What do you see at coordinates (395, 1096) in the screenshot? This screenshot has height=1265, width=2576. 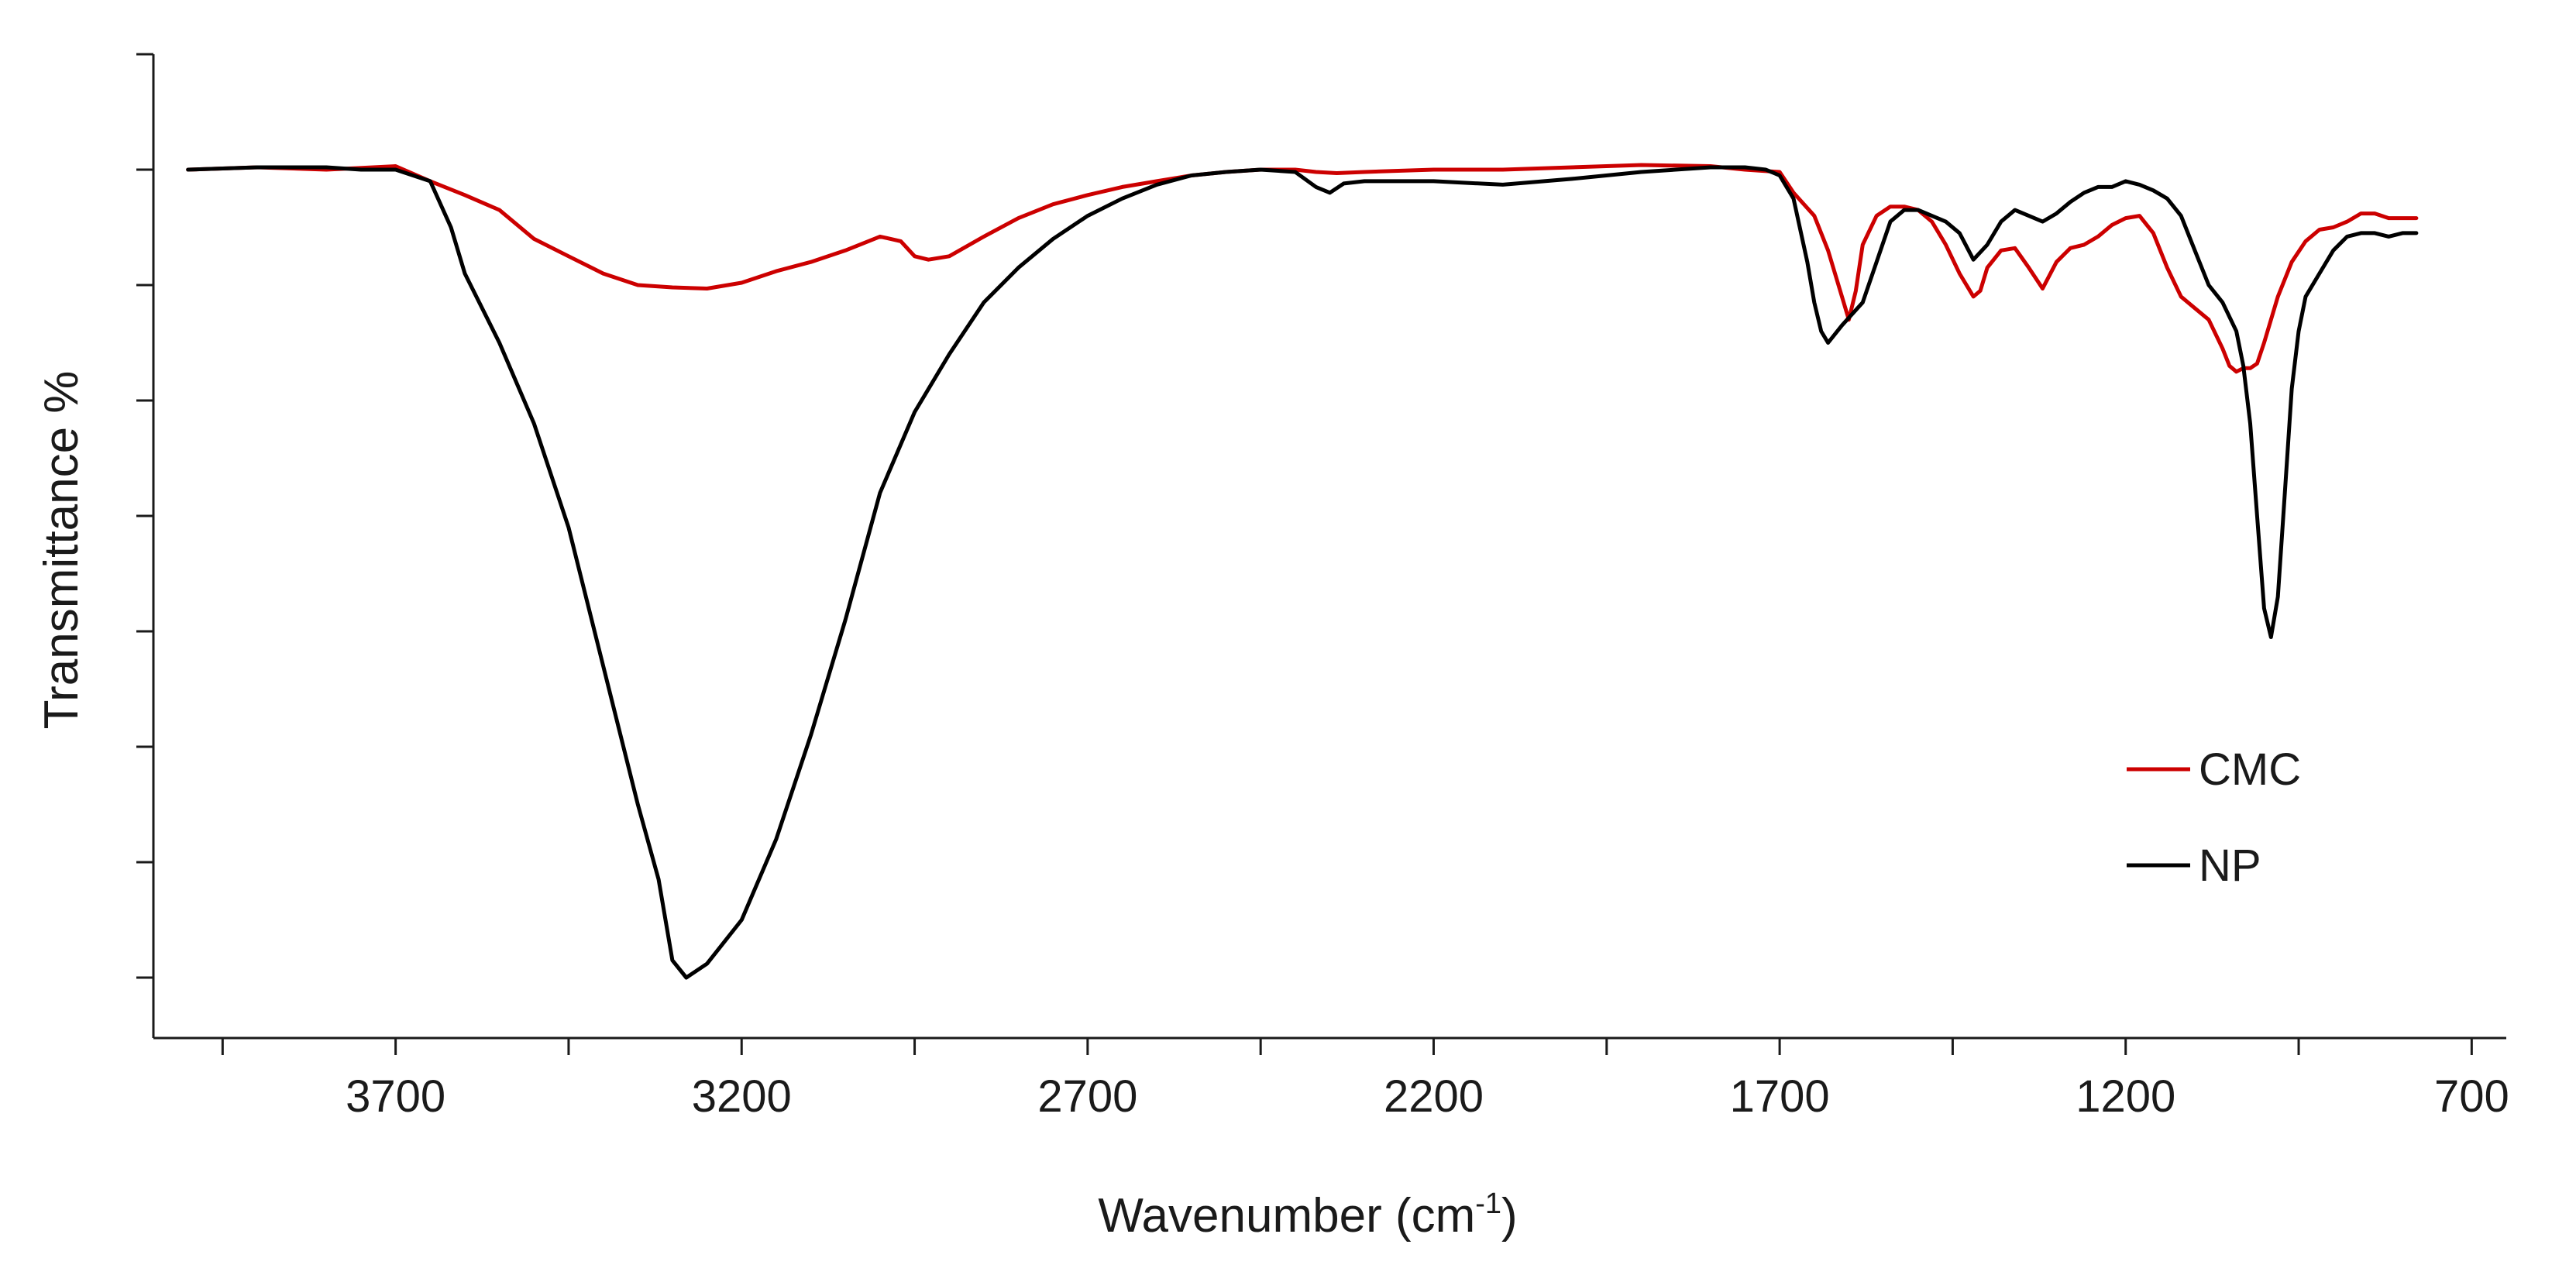 I see `x-tick-label: 3700` at bounding box center [395, 1096].